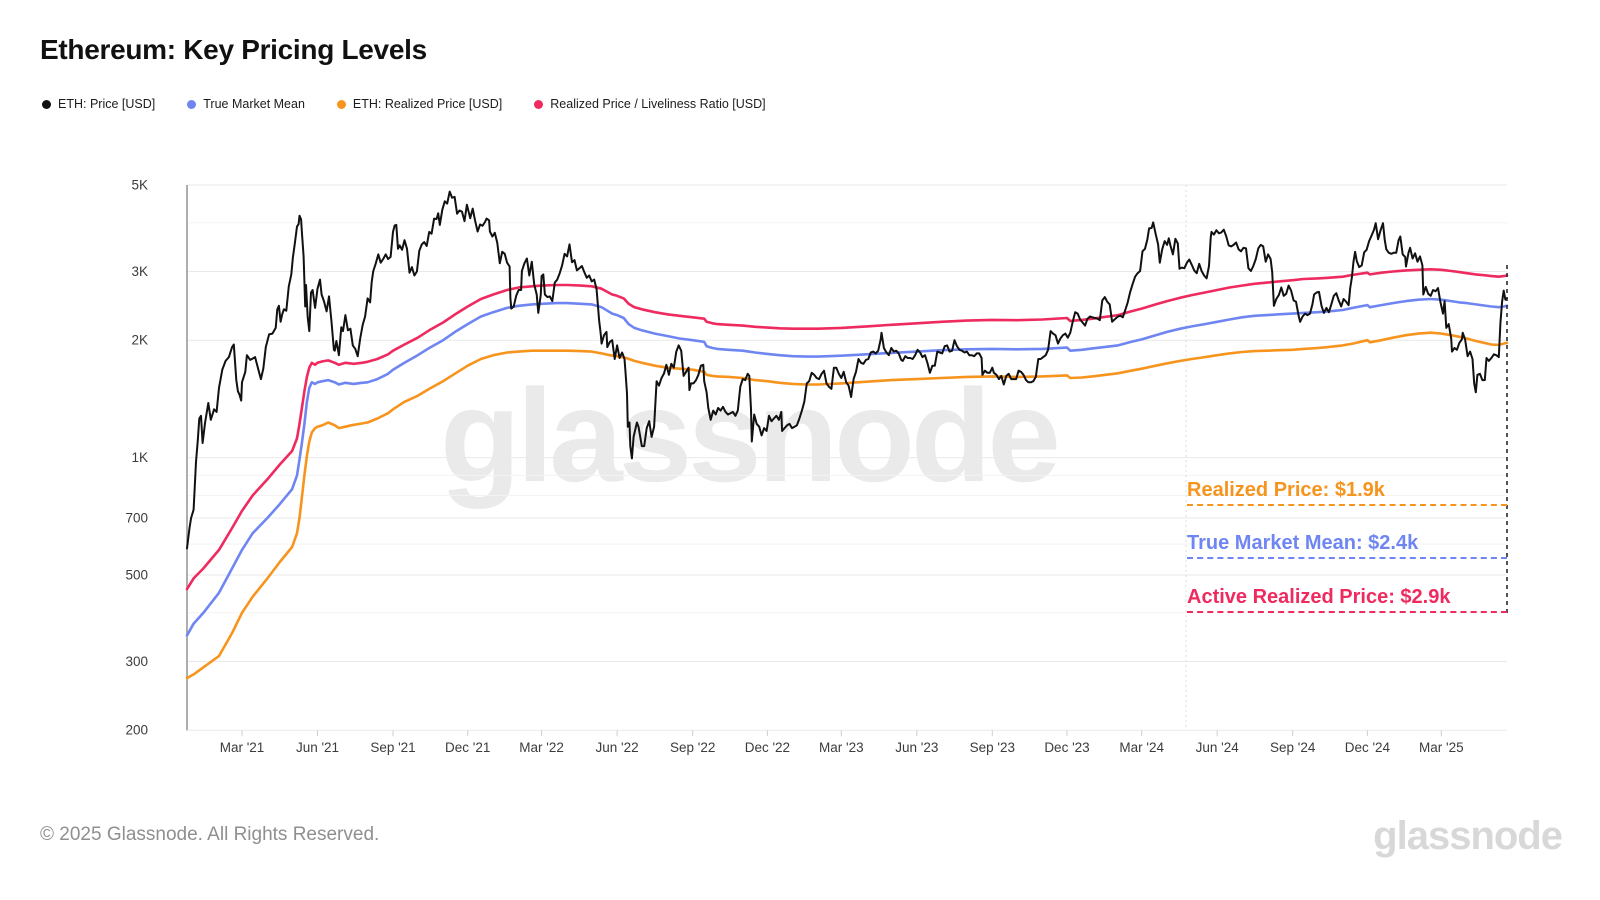 Image resolution: width=1600 pixels, height=900 pixels. What do you see at coordinates (242, 747) in the screenshot?
I see `x-axis-label: Mar '21` at bounding box center [242, 747].